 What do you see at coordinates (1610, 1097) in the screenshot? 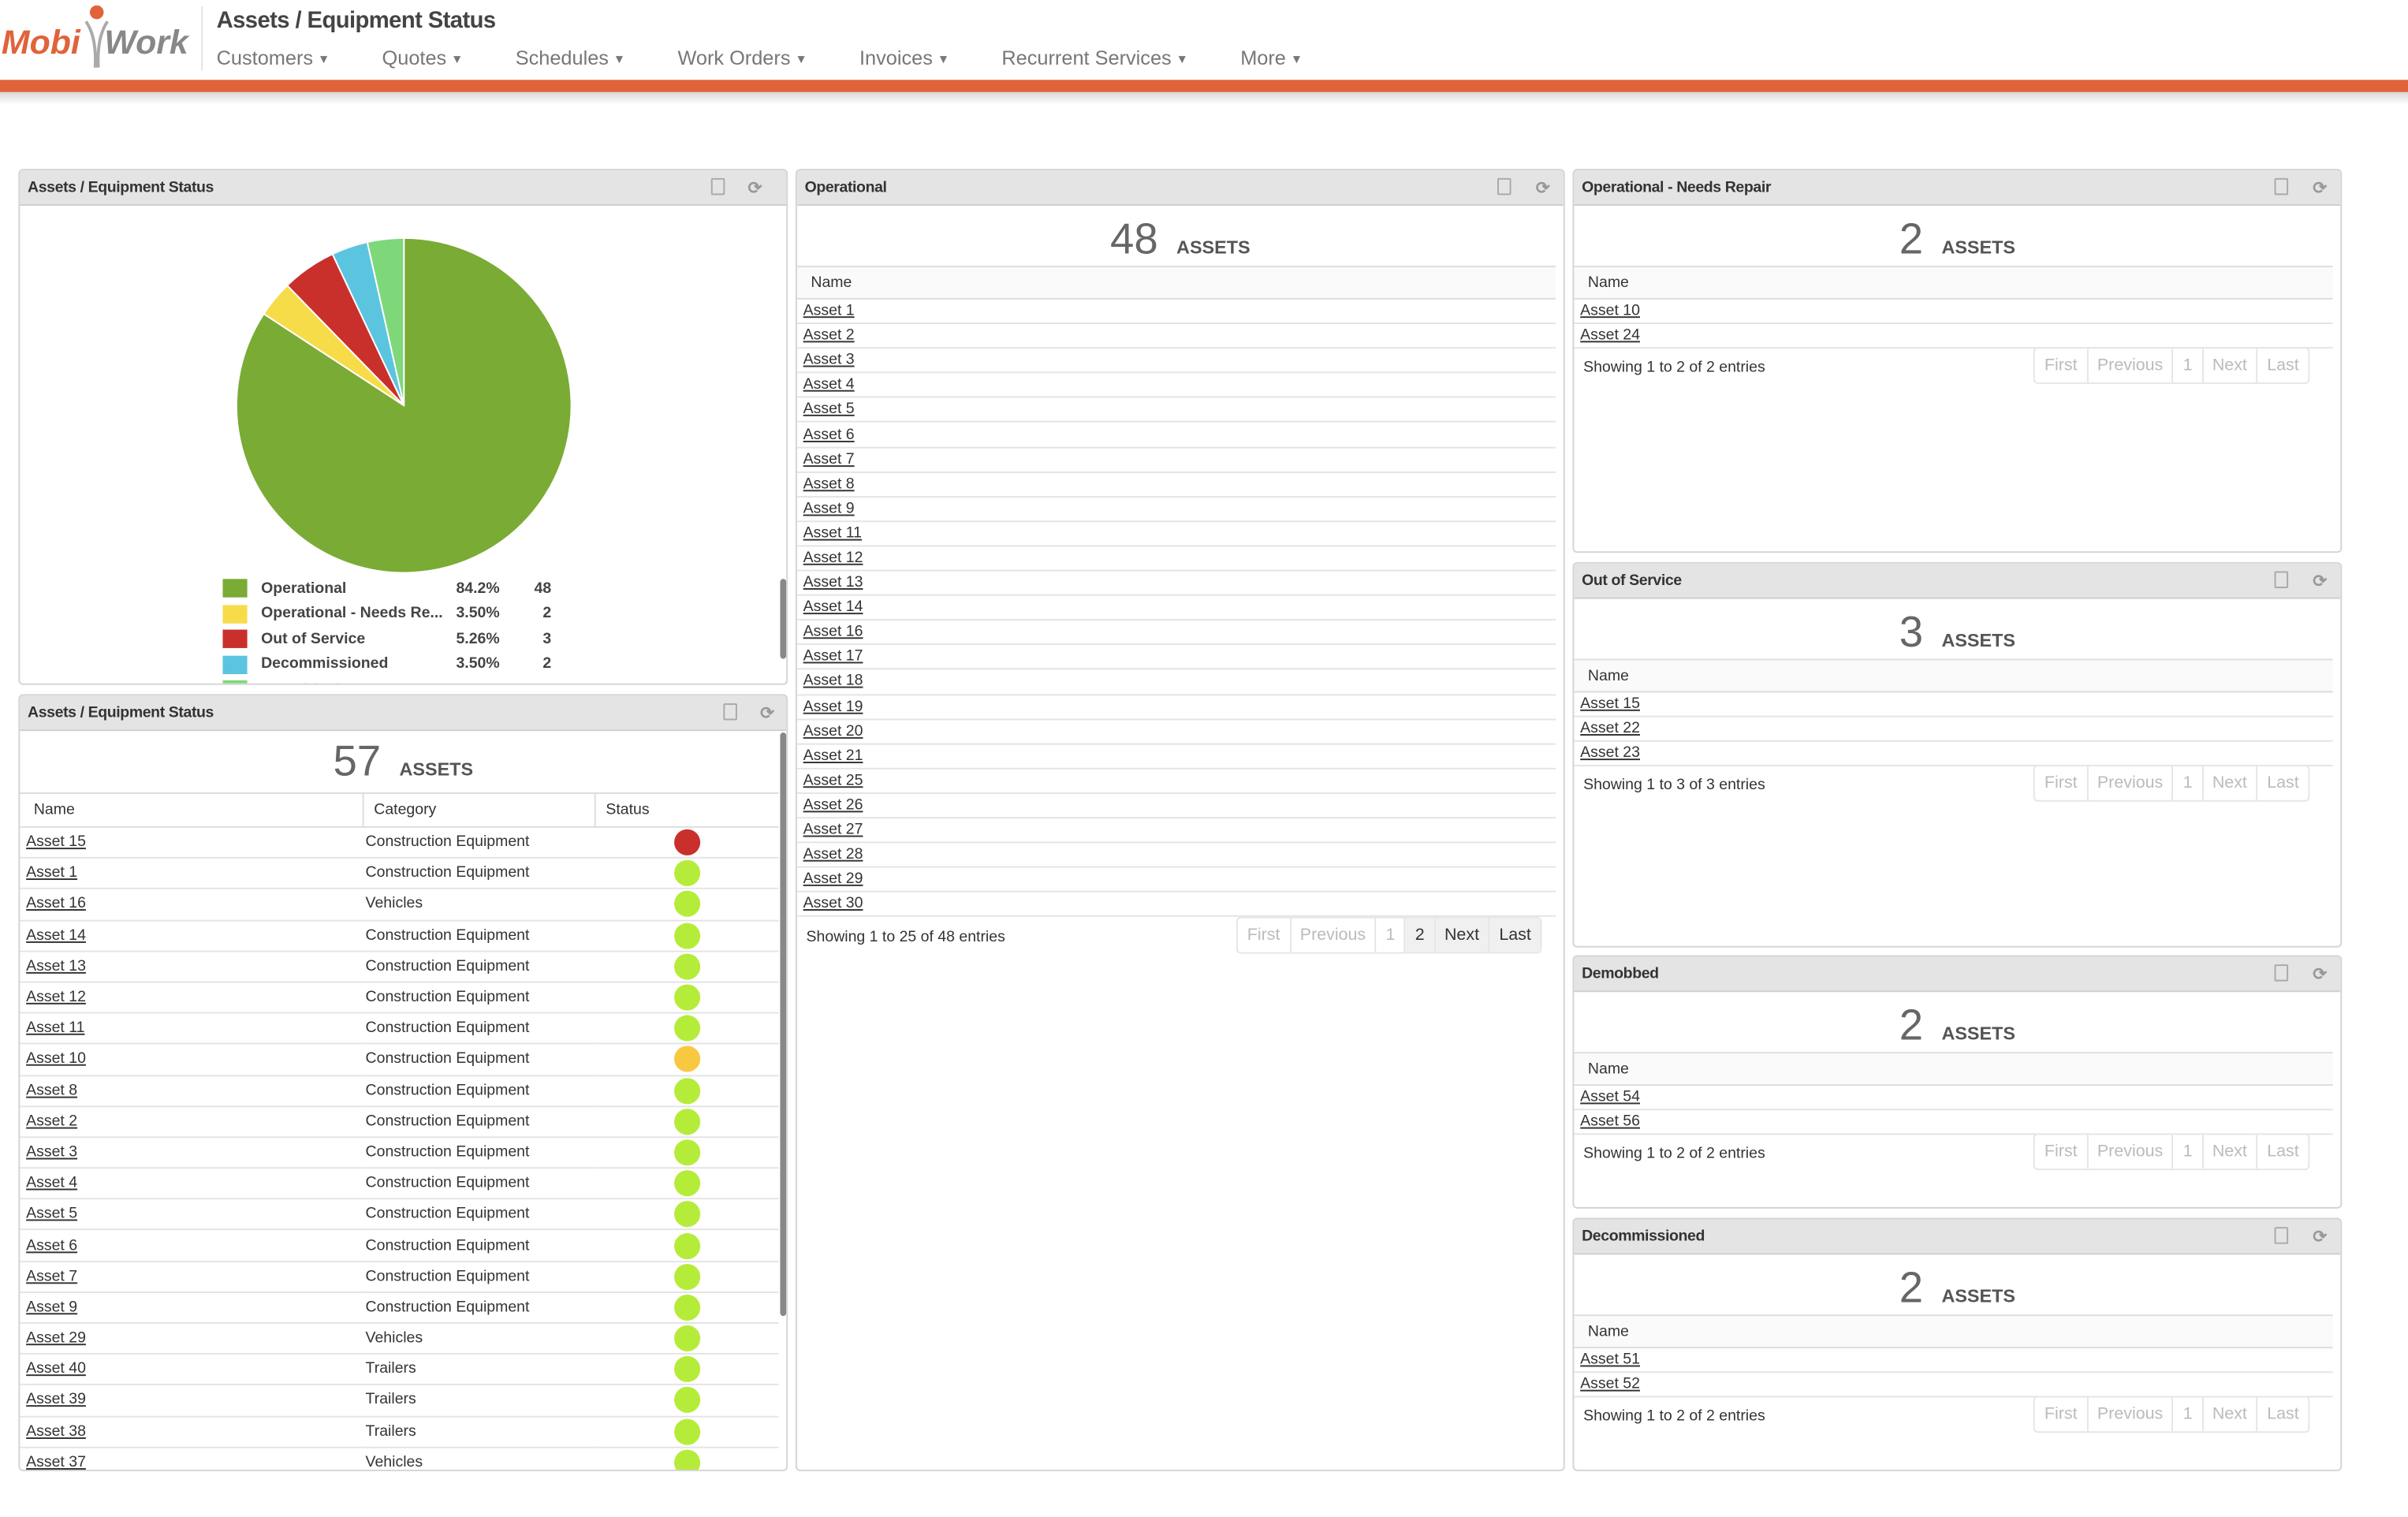
I see `asset-link: Asset 54` at bounding box center [1610, 1097].